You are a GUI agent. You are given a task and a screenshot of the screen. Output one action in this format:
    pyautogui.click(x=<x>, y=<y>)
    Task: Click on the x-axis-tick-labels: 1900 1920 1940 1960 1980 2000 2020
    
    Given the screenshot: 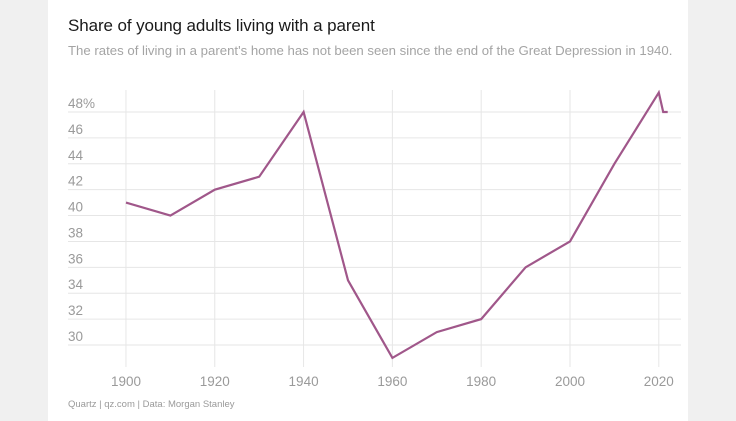 What is the action you would take?
    pyautogui.click(x=392, y=381)
    